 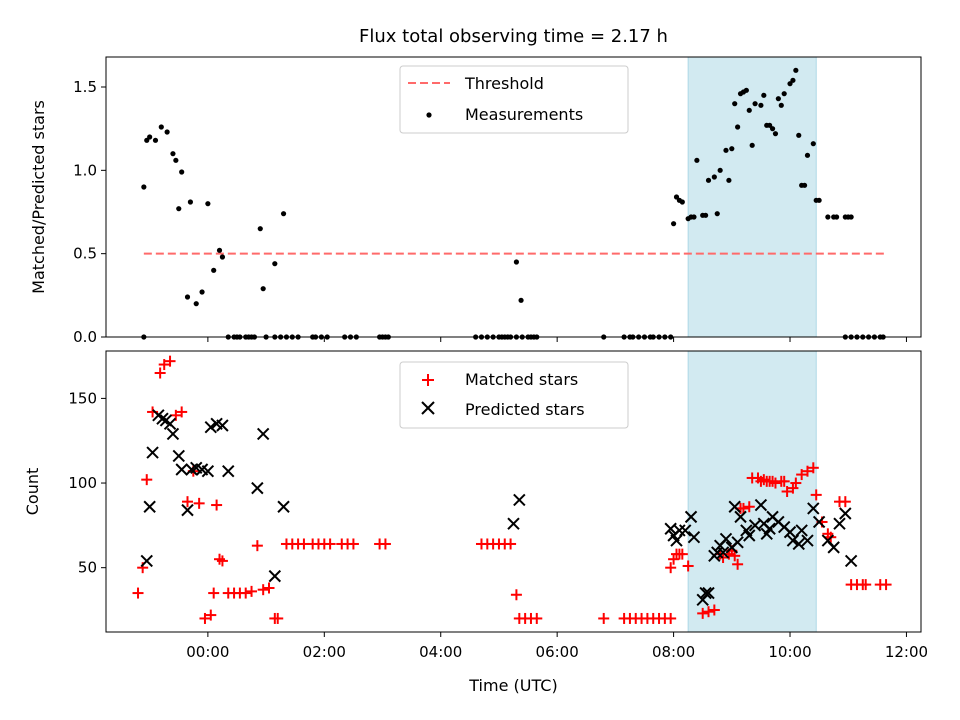 What do you see at coordinates (557, 652) in the screenshot?
I see `bottom-xtick-label: 06:00` at bounding box center [557, 652].